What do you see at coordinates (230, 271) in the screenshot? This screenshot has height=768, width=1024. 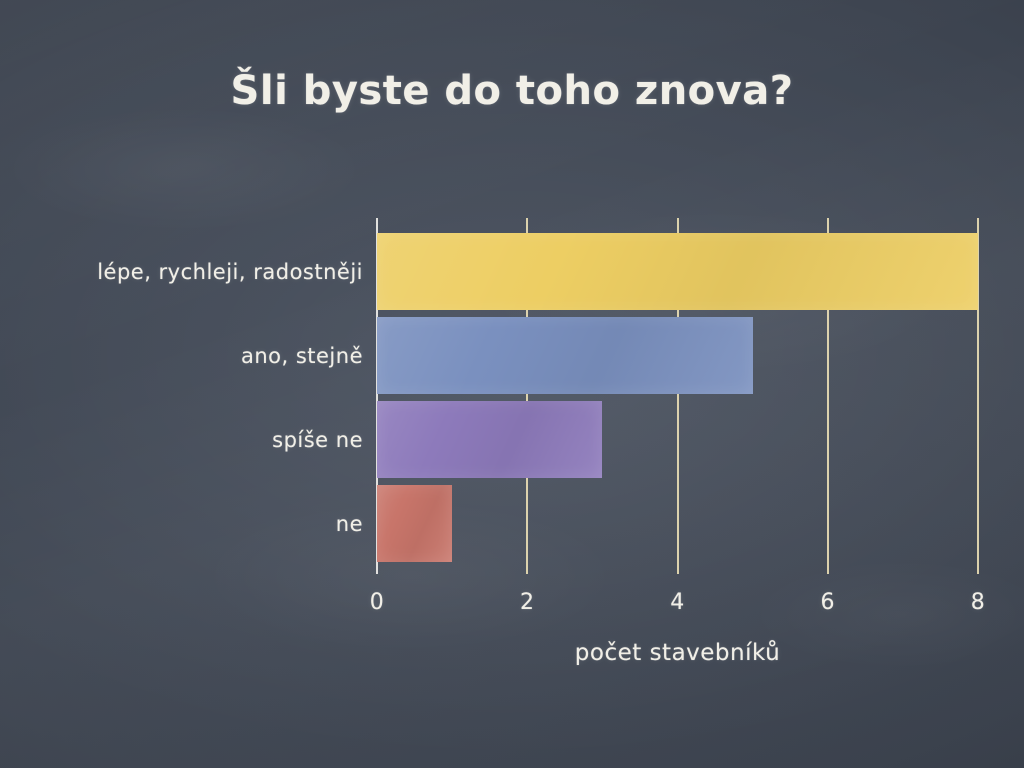 I see `category-label: lépe, rychleji, radostněji` at bounding box center [230, 271].